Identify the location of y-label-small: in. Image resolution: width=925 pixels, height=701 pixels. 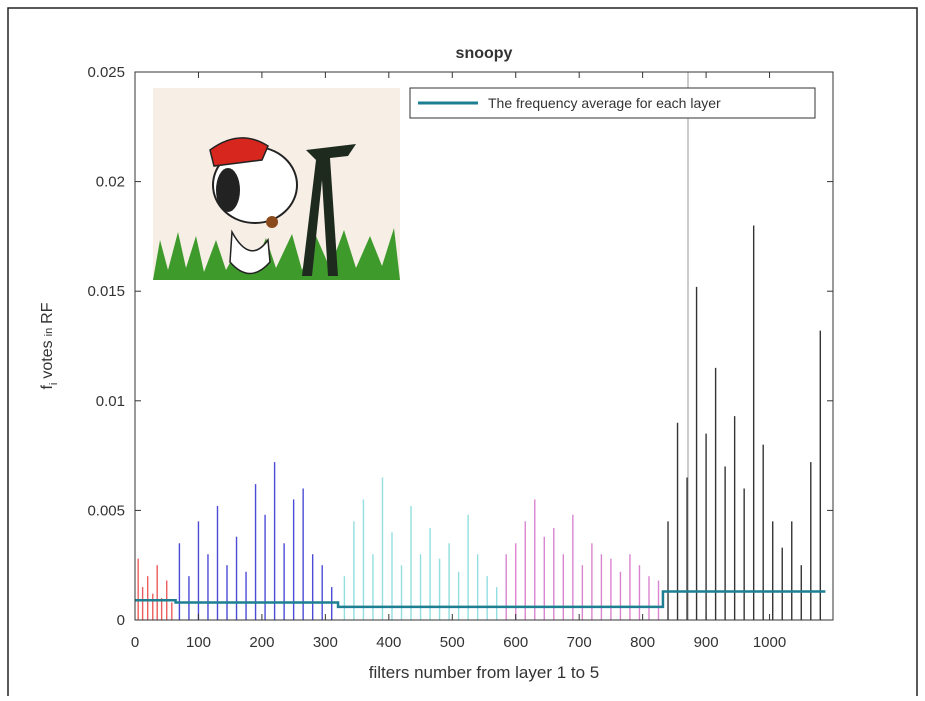
(49, 332).